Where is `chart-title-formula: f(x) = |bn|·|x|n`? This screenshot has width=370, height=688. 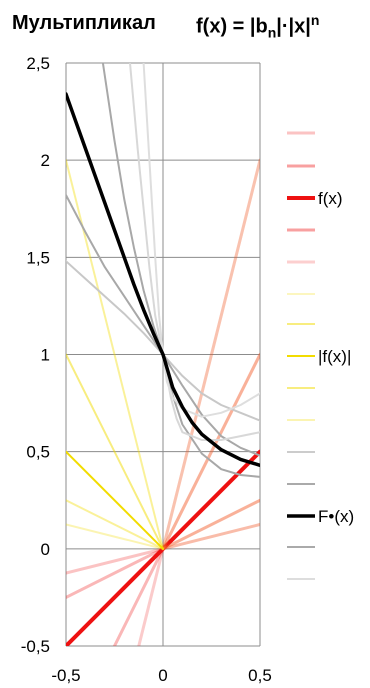 chart-title-formula: f(x) = |bn|·|x|n is located at coordinates (257, 26).